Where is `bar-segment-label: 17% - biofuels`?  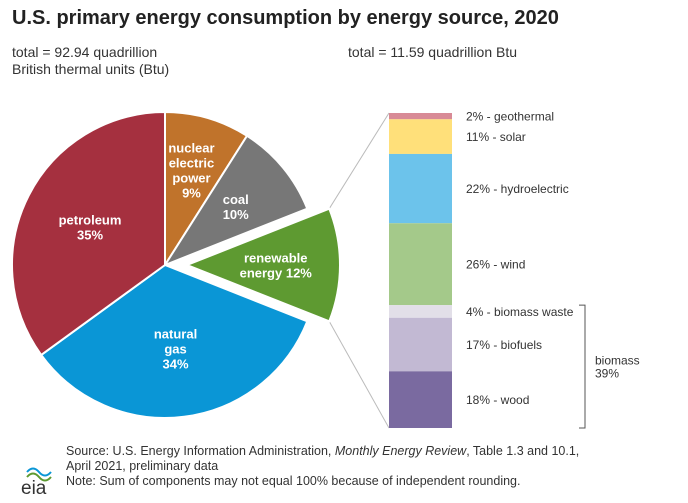
bar-segment-label: 17% - biofuels is located at coordinates (504, 345).